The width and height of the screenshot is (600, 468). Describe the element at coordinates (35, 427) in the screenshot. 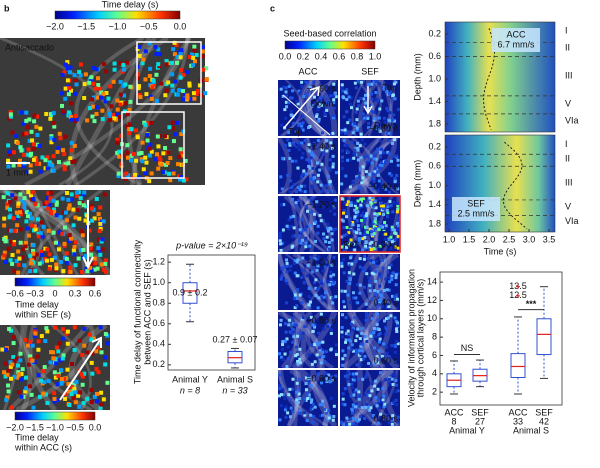

I see `colorbar-tick: −1.5` at that location.